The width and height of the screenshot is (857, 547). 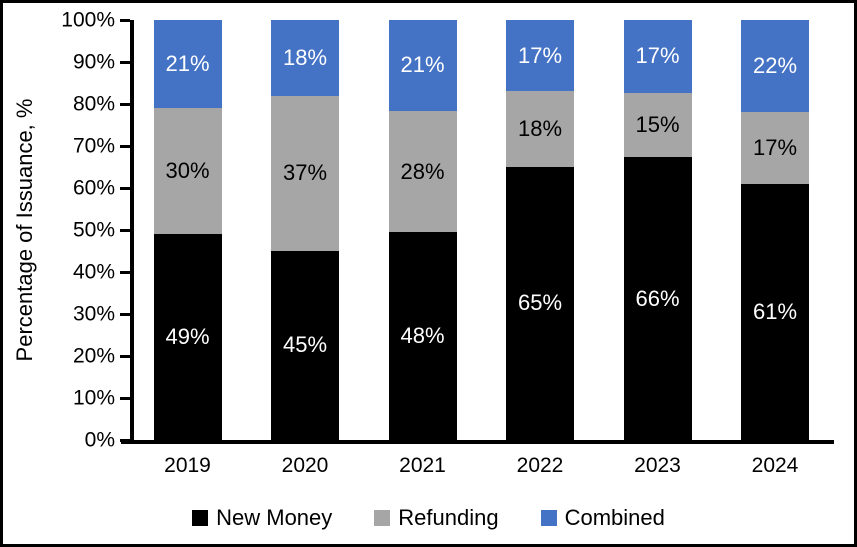 I want to click on bar-segment-2021-refunding: 28%, so click(x=422, y=171).